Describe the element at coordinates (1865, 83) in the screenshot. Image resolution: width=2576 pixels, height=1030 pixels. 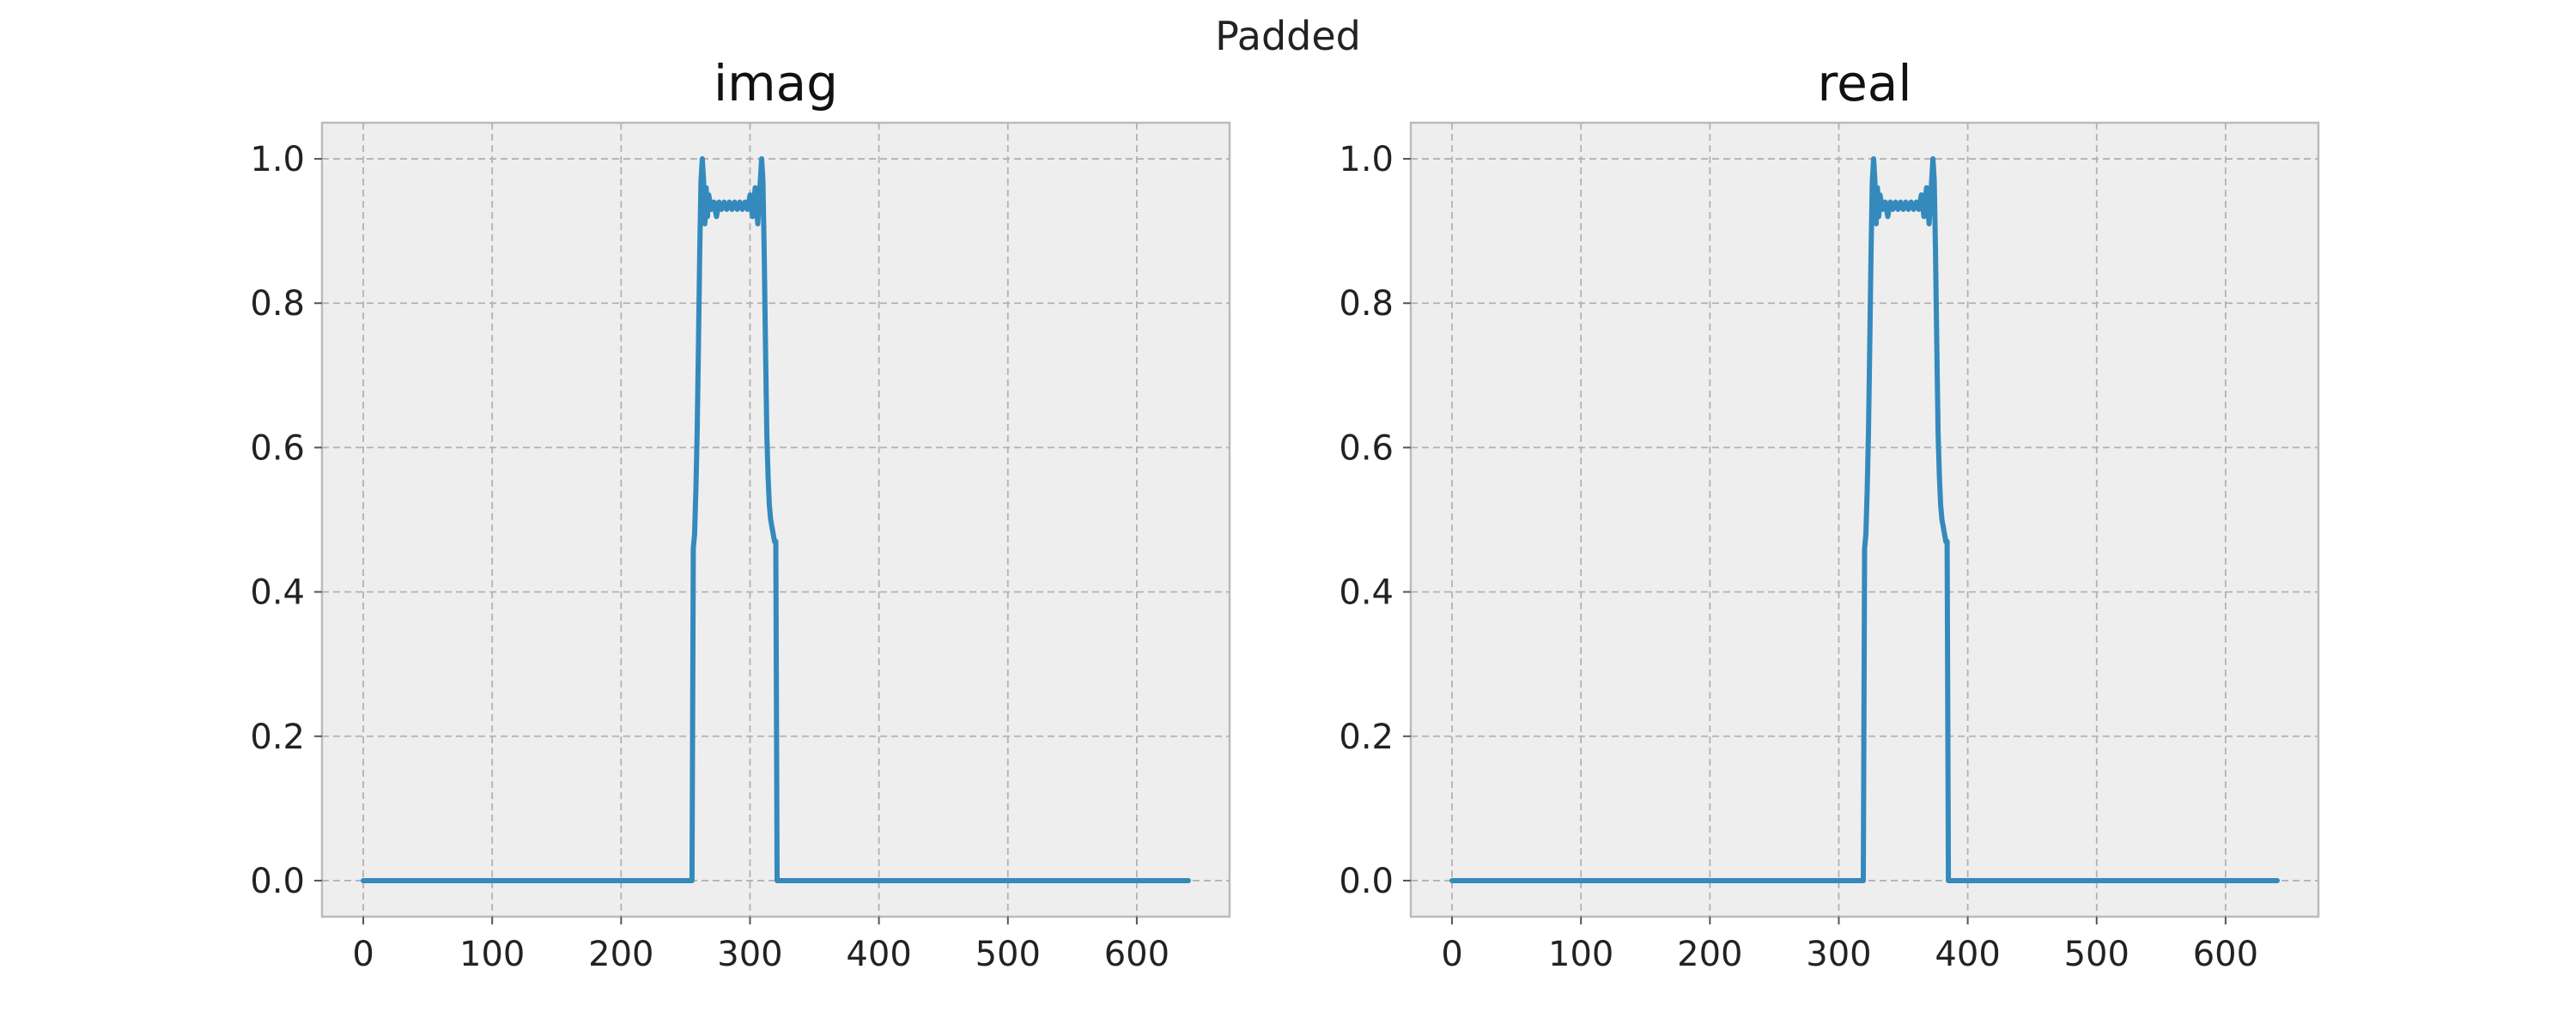
I see `chart-title: real` at that location.